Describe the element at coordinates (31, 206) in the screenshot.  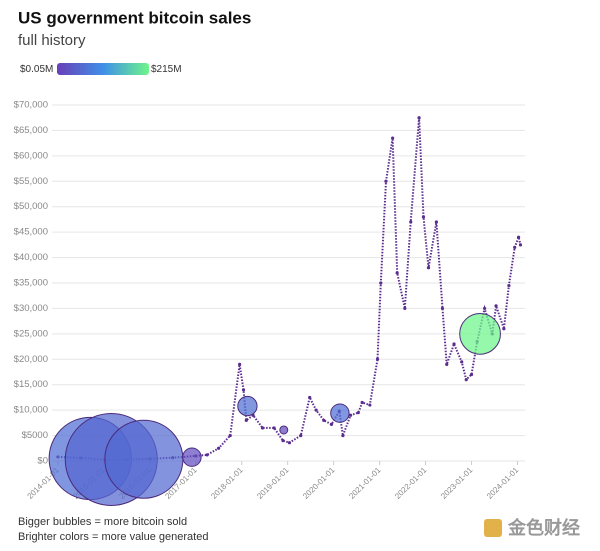
I see `y-tick-label: $50,000` at that location.